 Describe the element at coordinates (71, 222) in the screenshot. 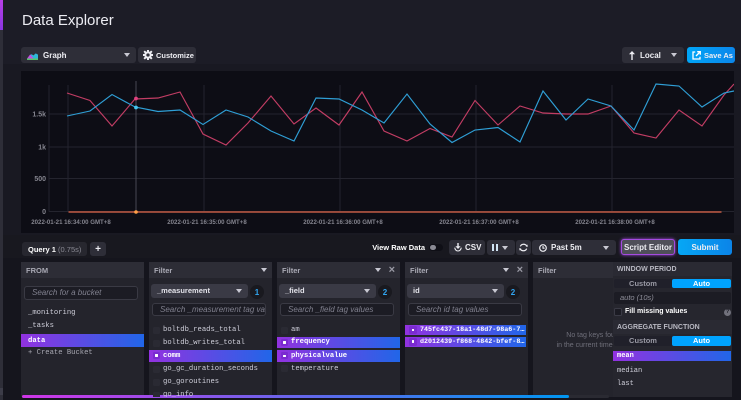

I see `svg-text: 2022-01-21 16:34:00 GMT+8` at that location.